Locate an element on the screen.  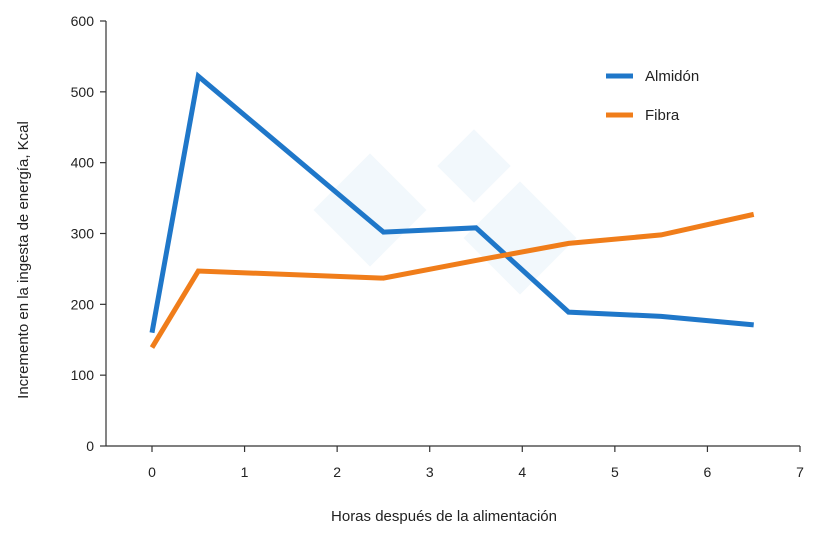
legend-label-almidon: Almidón is located at coordinates (672, 76).